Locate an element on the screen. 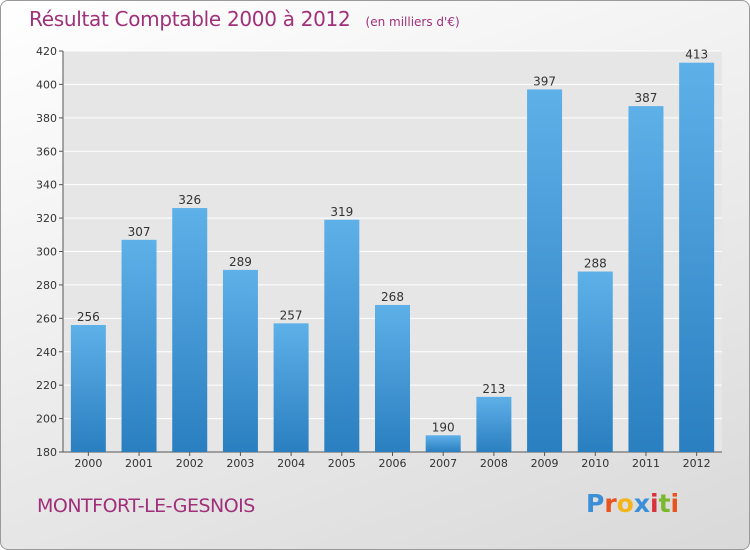 The height and width of the screenshot is (550, 750). y-tick-label: 280 is located at coordinates (46, 285).